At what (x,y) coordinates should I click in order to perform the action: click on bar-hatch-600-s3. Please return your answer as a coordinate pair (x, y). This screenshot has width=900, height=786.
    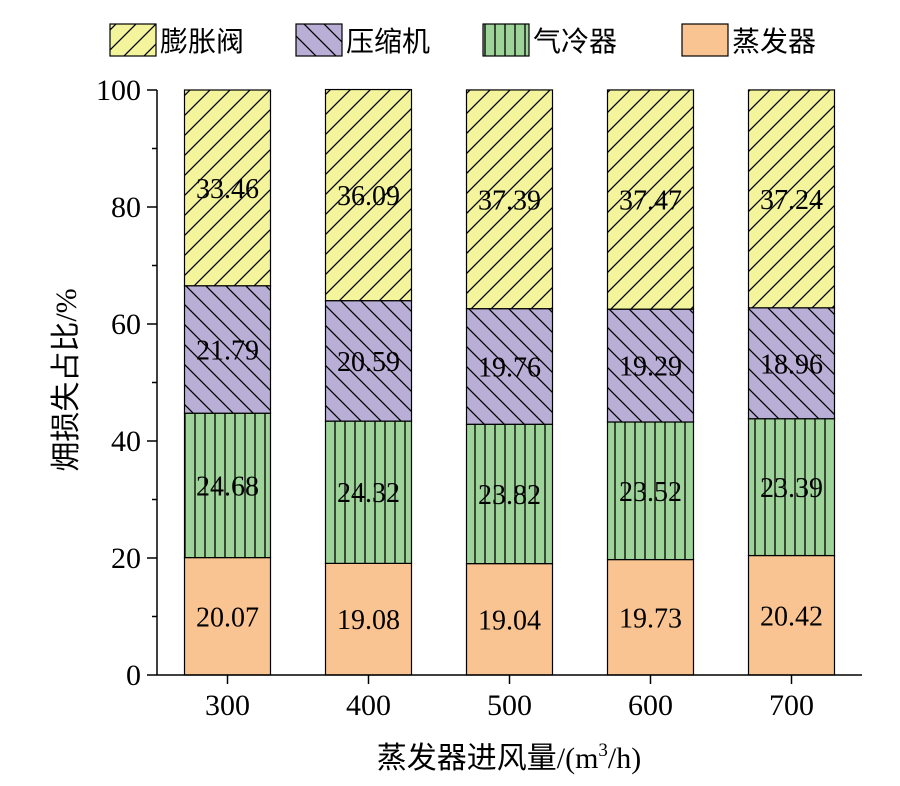
    Looking at the image, I should click on (650, 199).